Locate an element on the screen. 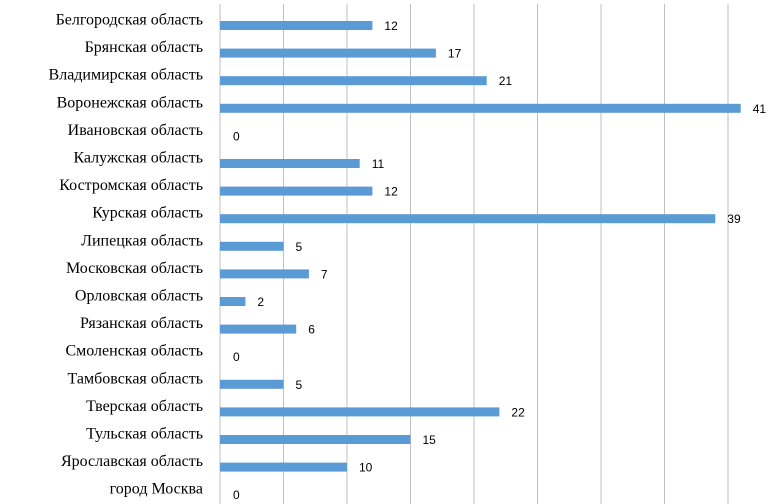 This screenshot has width=781, height=504. data-label-12: 0 is located at coordinates (236, 357).